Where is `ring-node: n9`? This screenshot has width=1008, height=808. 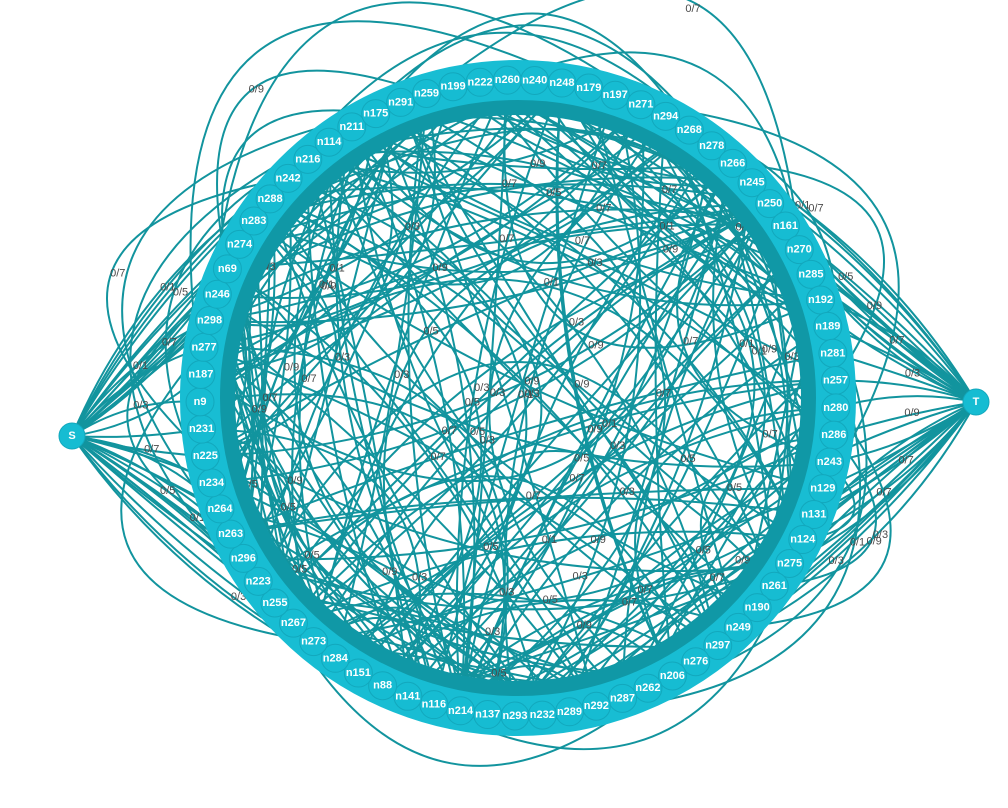 ring-node: n9 is located at coordinates (200, 402).